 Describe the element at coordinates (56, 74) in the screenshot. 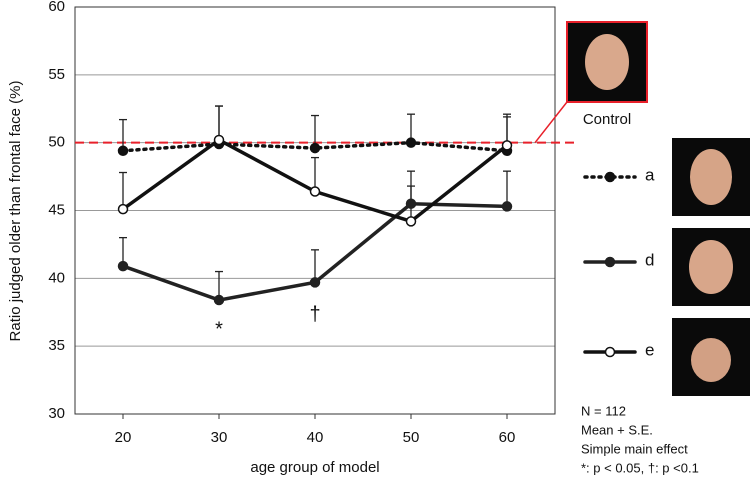

I see `y-tick-label: 55` at that location.